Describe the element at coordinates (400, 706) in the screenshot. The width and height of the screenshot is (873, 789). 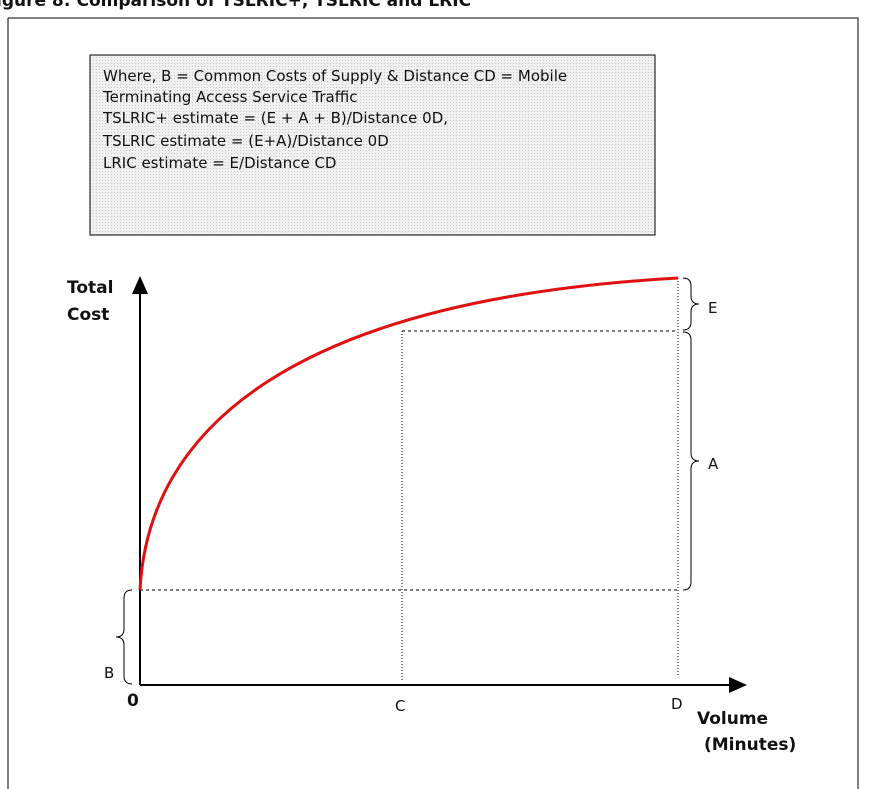
I see `label-c: C` at that location.